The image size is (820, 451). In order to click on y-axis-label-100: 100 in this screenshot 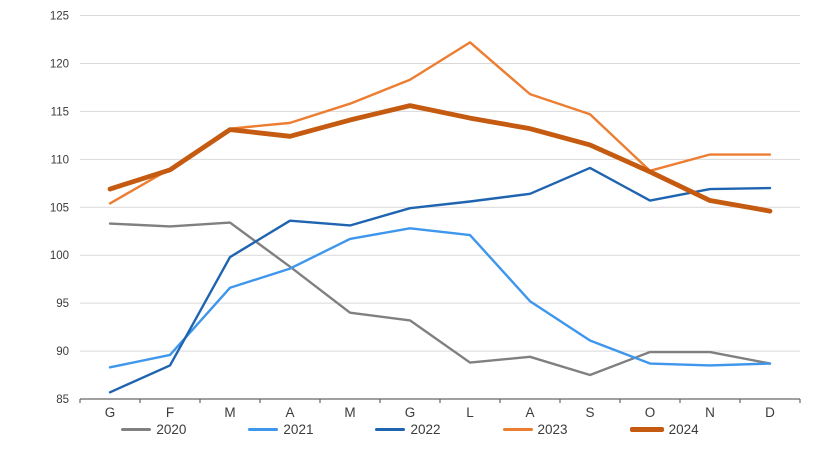, I will do `click(59, 256)`.